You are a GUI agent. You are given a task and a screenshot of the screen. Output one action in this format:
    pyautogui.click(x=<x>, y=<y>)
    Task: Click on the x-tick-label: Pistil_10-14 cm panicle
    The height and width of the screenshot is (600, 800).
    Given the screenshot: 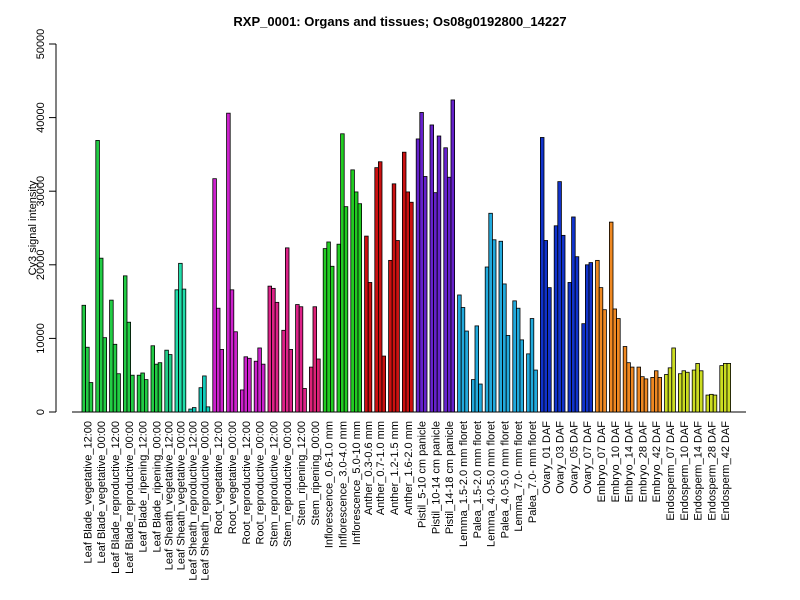 What is the action you would take?
    pyautogui.click(x=436, y=477)
    